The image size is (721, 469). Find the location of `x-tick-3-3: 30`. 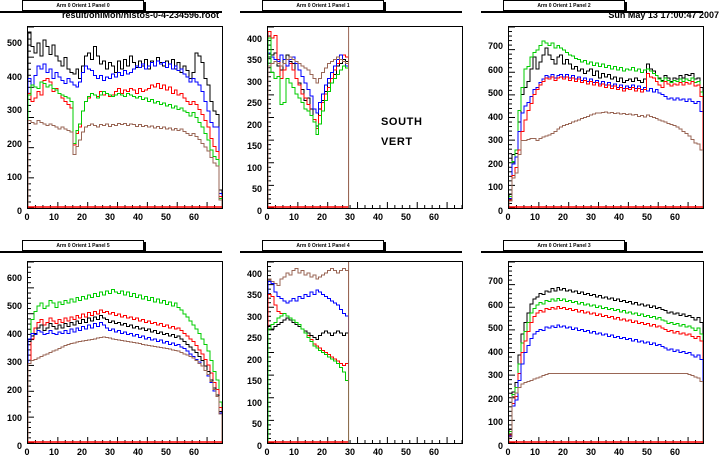

x-tick-3-3: 30 is located at coordinates (590, 452).